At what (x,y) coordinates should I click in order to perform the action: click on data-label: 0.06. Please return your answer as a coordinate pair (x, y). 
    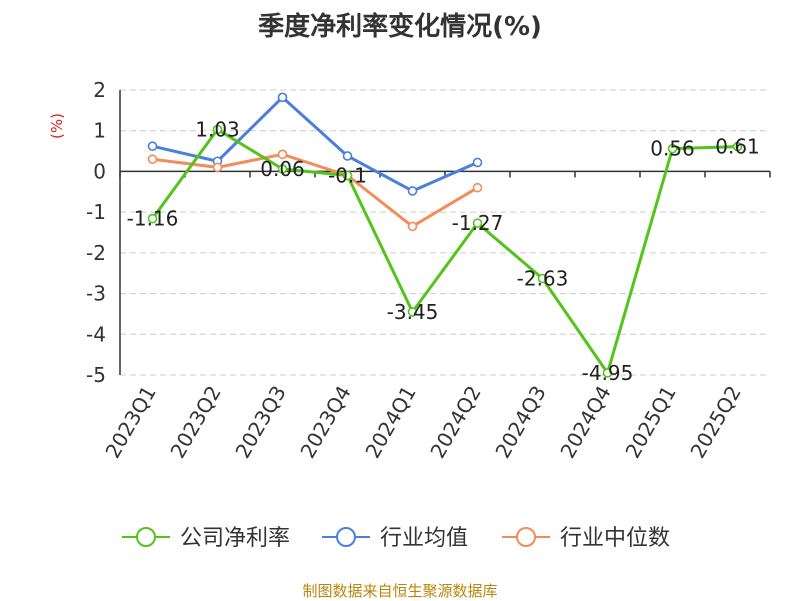
    Looking at the image, I should click on (282, 169).